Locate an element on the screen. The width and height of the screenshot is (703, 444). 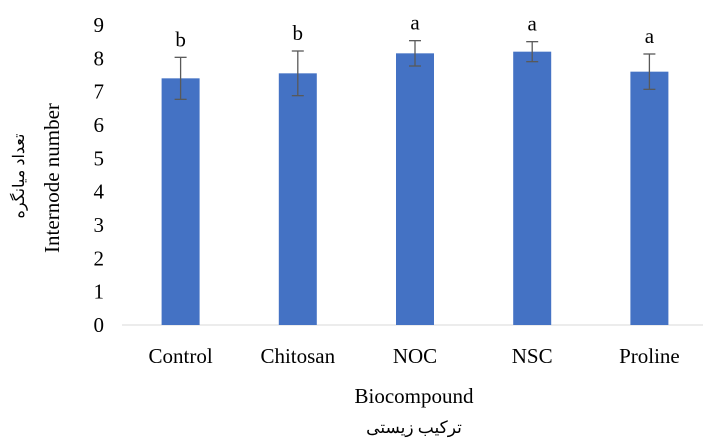
y-tick-label: 9 is located at coordinates (99, 25).